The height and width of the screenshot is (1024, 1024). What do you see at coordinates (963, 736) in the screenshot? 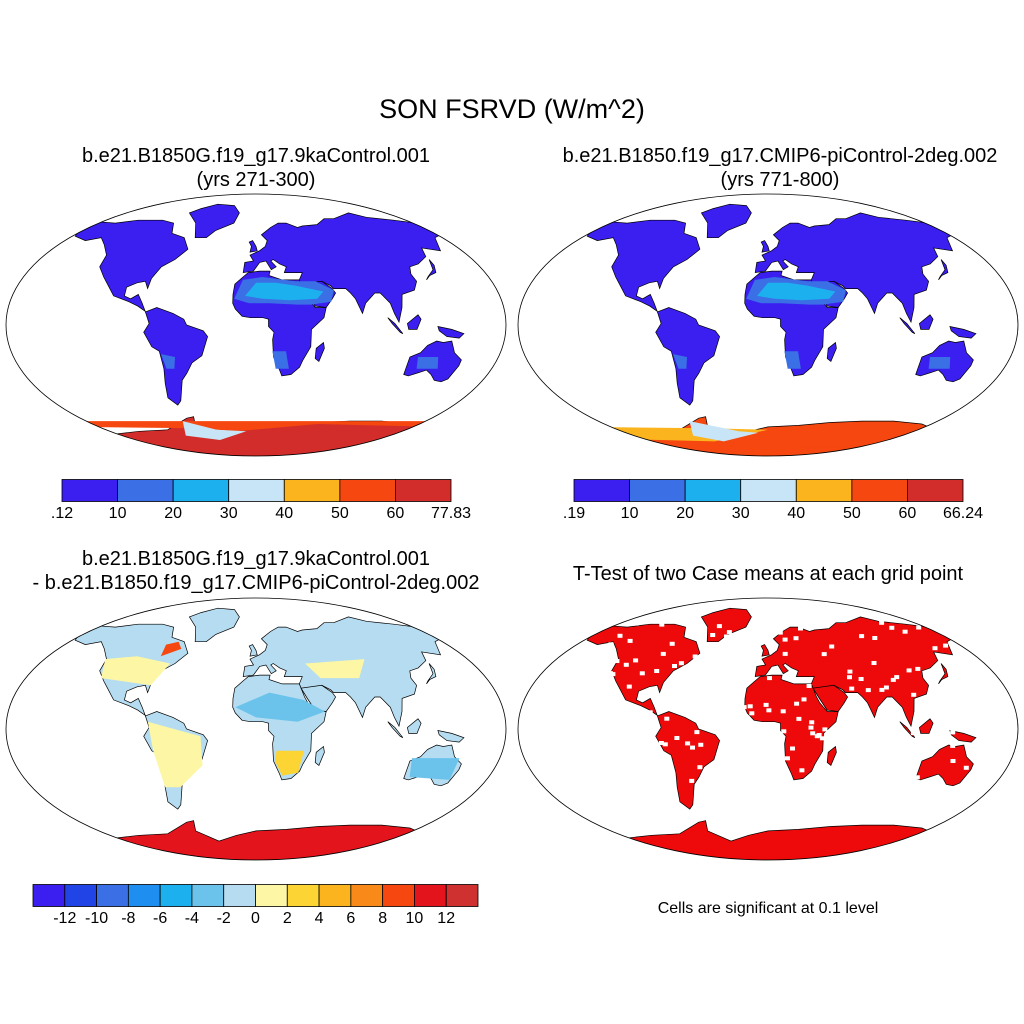
I see `map-ttest-new-guinea` at bounding box center [963, 736].